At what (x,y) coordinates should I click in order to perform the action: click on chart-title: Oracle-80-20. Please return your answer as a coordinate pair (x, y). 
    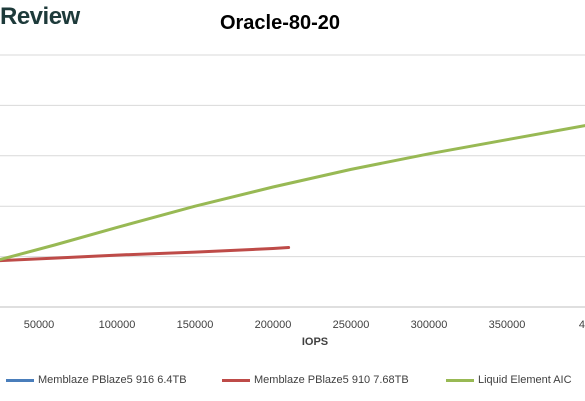
    Looking at the image, I should click on (280, 23).